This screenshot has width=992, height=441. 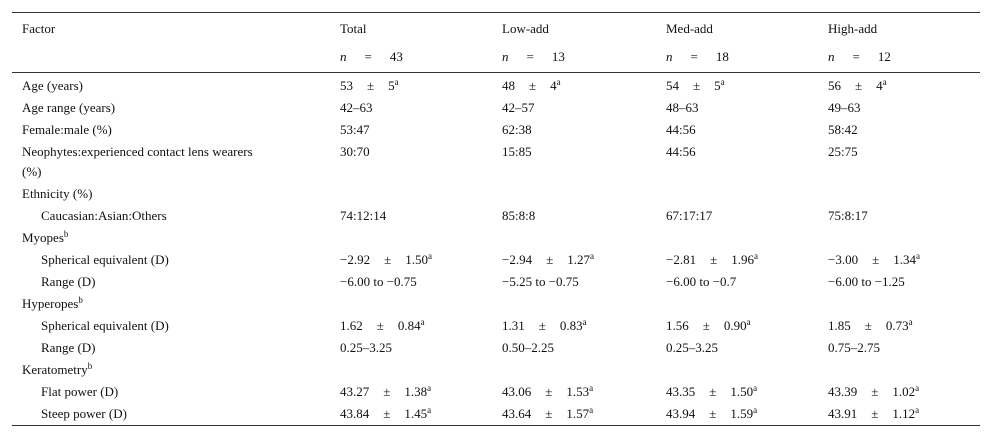 I want to click on table-row: Age range (years) 42–63 42–57 48–63 49–63, so click(x=496, y=108).